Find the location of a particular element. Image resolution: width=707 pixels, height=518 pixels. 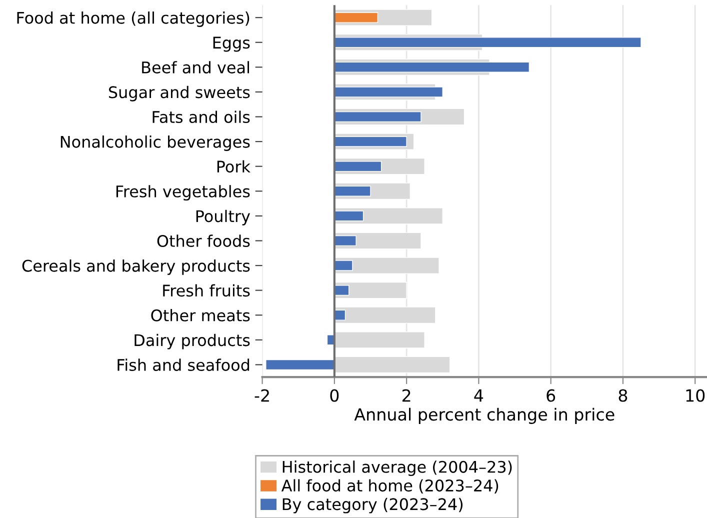

y-tick-label: Sugar and sweets is located at coordinates (179, 94).